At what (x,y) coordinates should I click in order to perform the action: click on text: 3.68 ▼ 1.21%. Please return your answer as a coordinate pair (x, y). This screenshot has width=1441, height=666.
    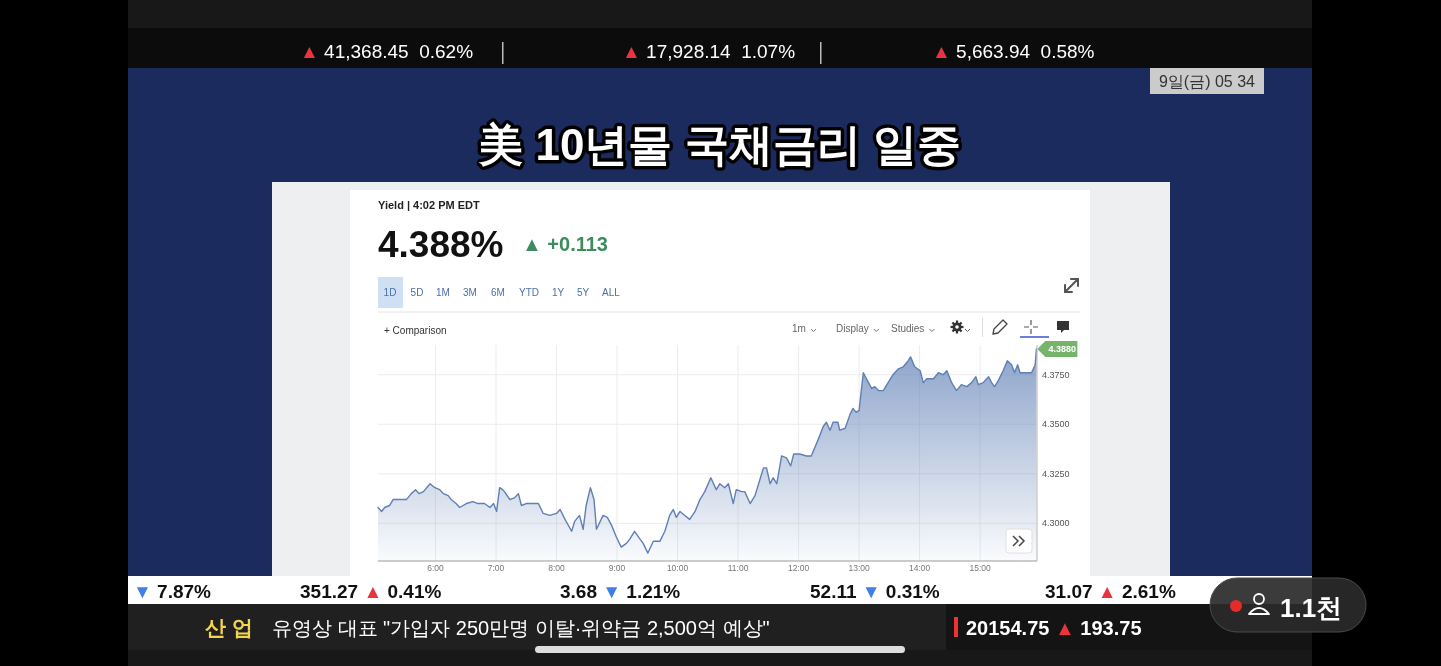
    Looking at the image, I should click on (620, 591).